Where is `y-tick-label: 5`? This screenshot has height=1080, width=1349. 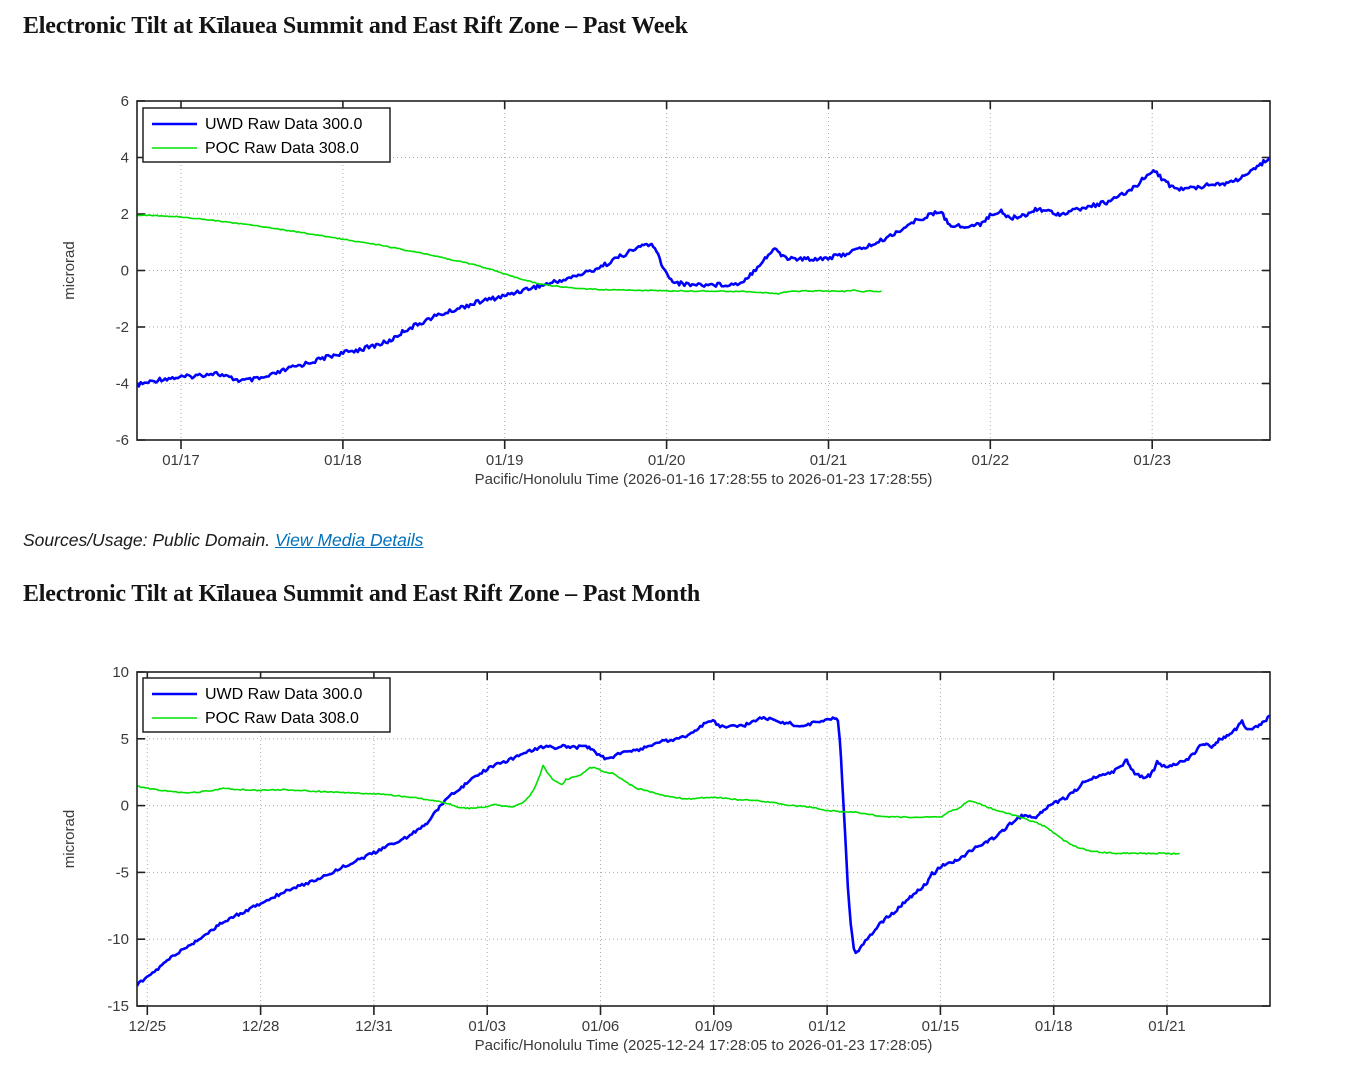
y-tick-label: 5 is located at coordinates (125, 739).